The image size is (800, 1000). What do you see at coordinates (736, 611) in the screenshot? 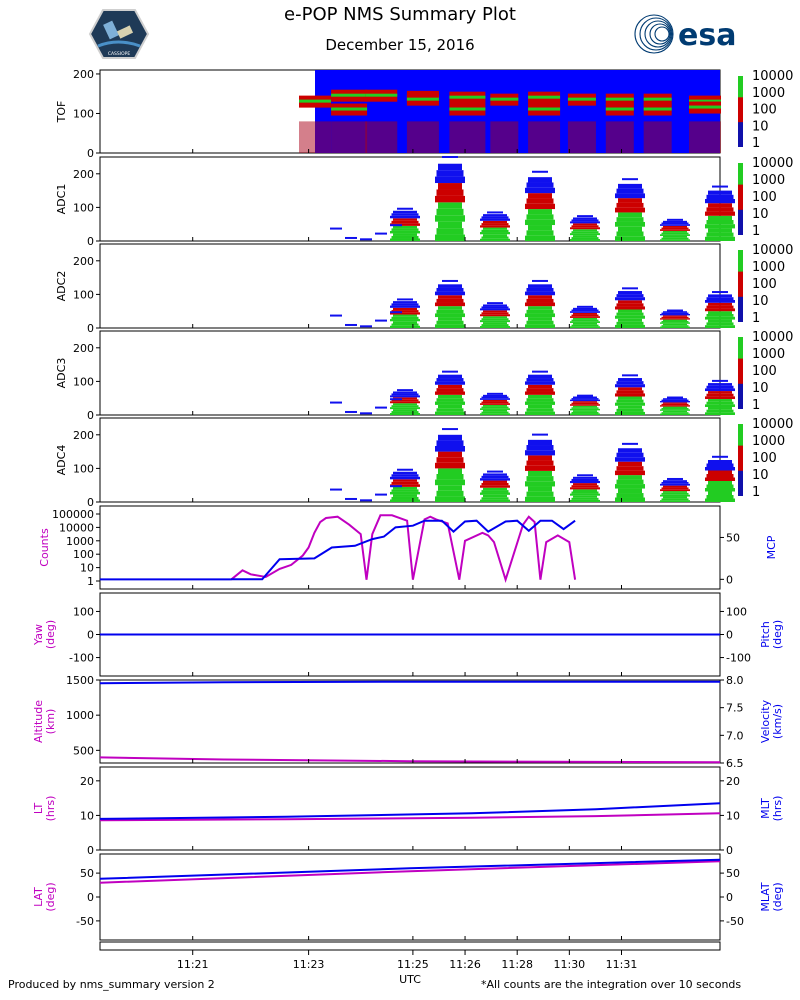
I see `y2-tick-label: 100` at bounding box center [736, 611].